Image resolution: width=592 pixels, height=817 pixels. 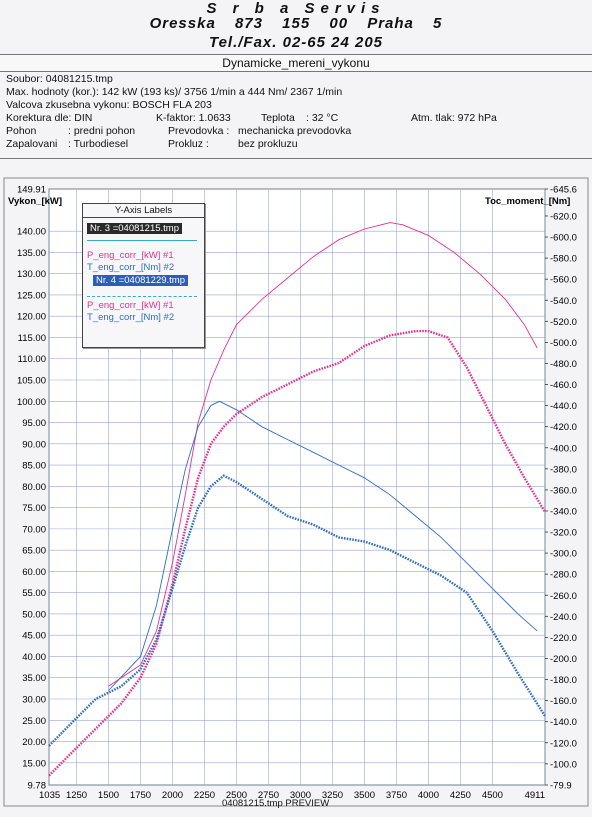 I want to click on x-tick-label: 4250, so click(x=460, y=795).